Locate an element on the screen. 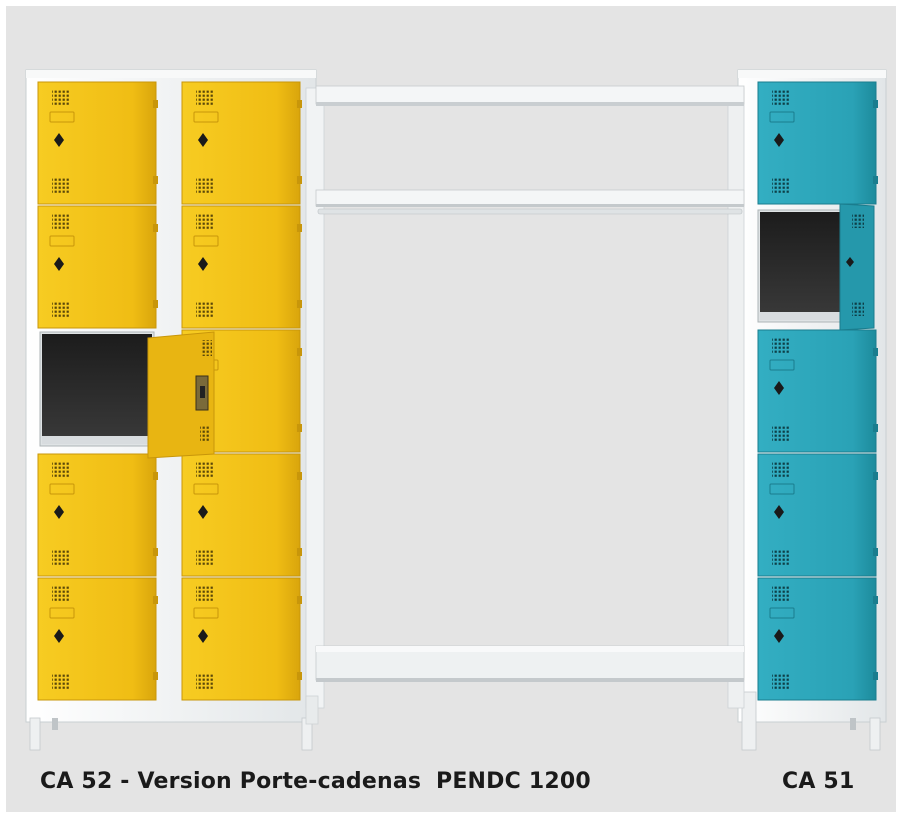 Image resolution: width=902 pixels, height=818 pixels. caption-ca52: CA 52 - Version Porte-cadenas is located at coordinates (231, 781).